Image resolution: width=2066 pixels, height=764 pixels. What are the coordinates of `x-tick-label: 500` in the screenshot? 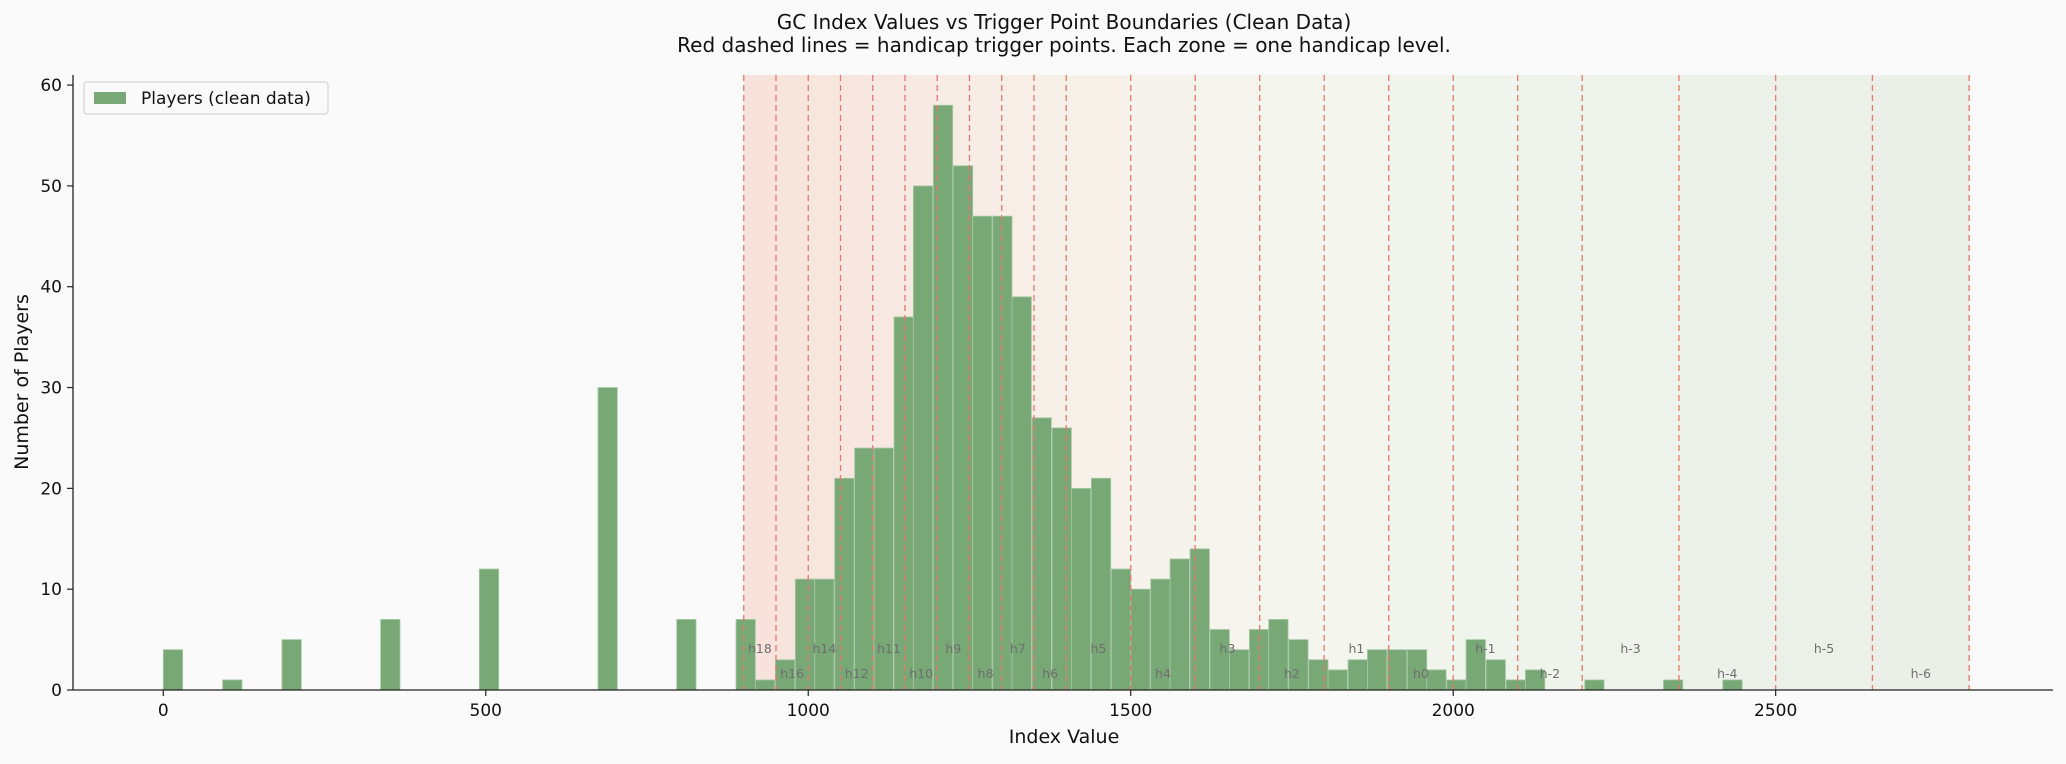 It's located at (486, 711).